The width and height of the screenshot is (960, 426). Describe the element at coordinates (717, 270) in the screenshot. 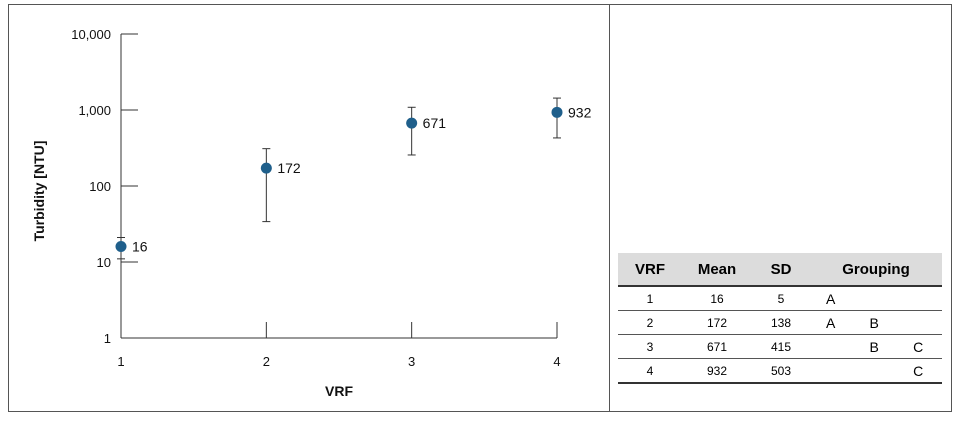

I see `col-header-mean: Mean` at that location.